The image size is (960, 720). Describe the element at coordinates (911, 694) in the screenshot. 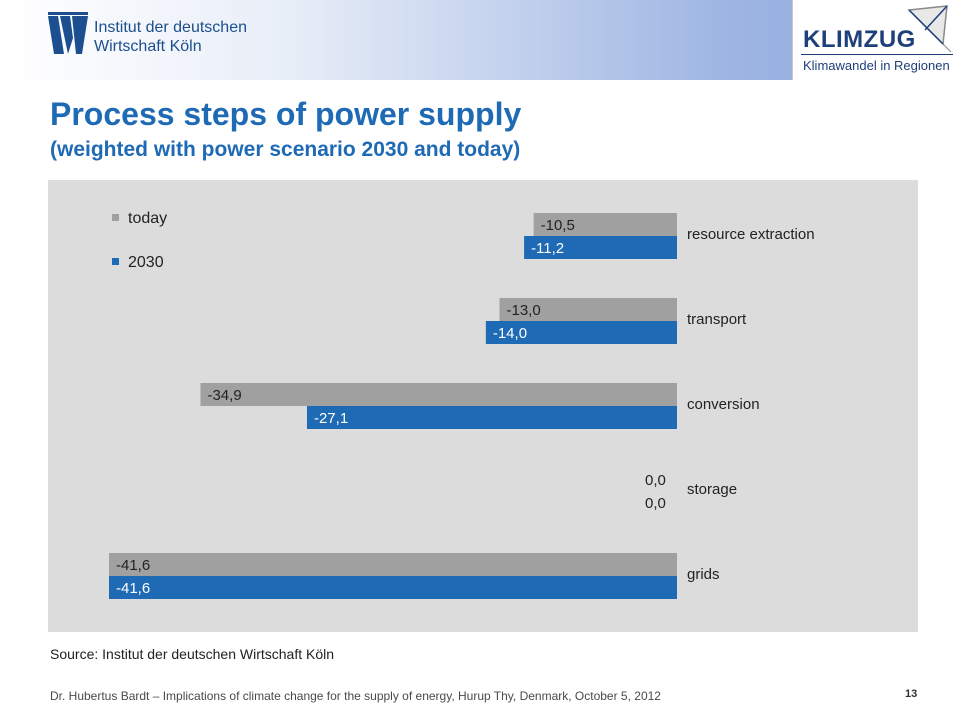

I see `page-number: 13` at that location.